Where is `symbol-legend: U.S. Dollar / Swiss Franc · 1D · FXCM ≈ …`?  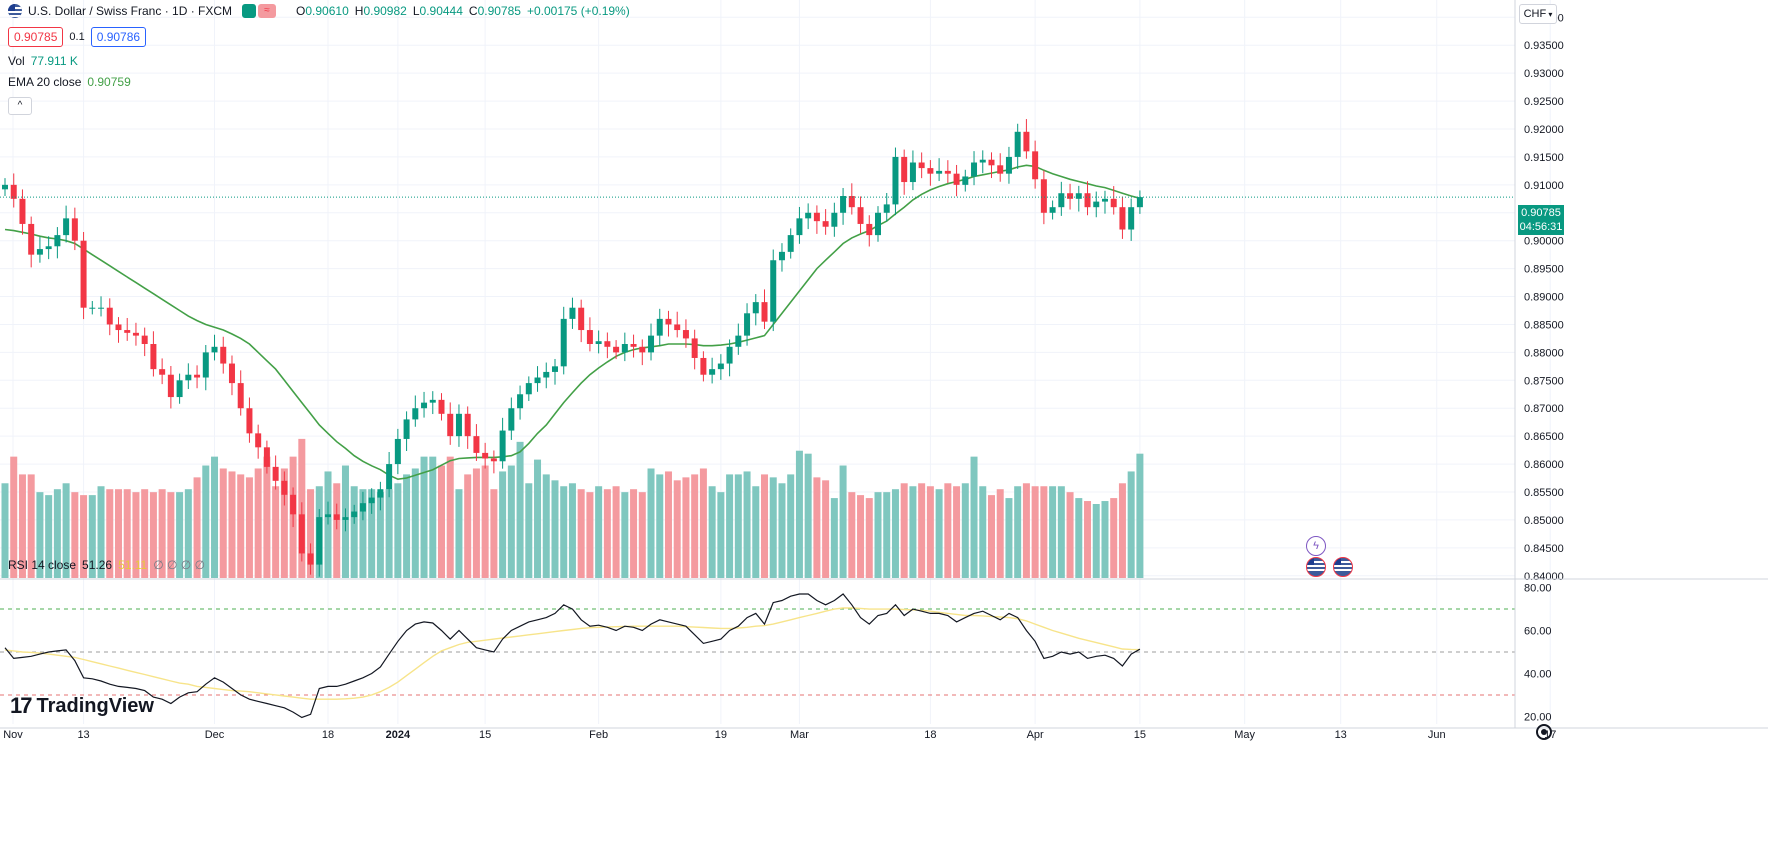 symbol-legend: U.S. Dollar / Swiss Franc · 1D · FXCM ≈ … is located at coordinates (319, 11).